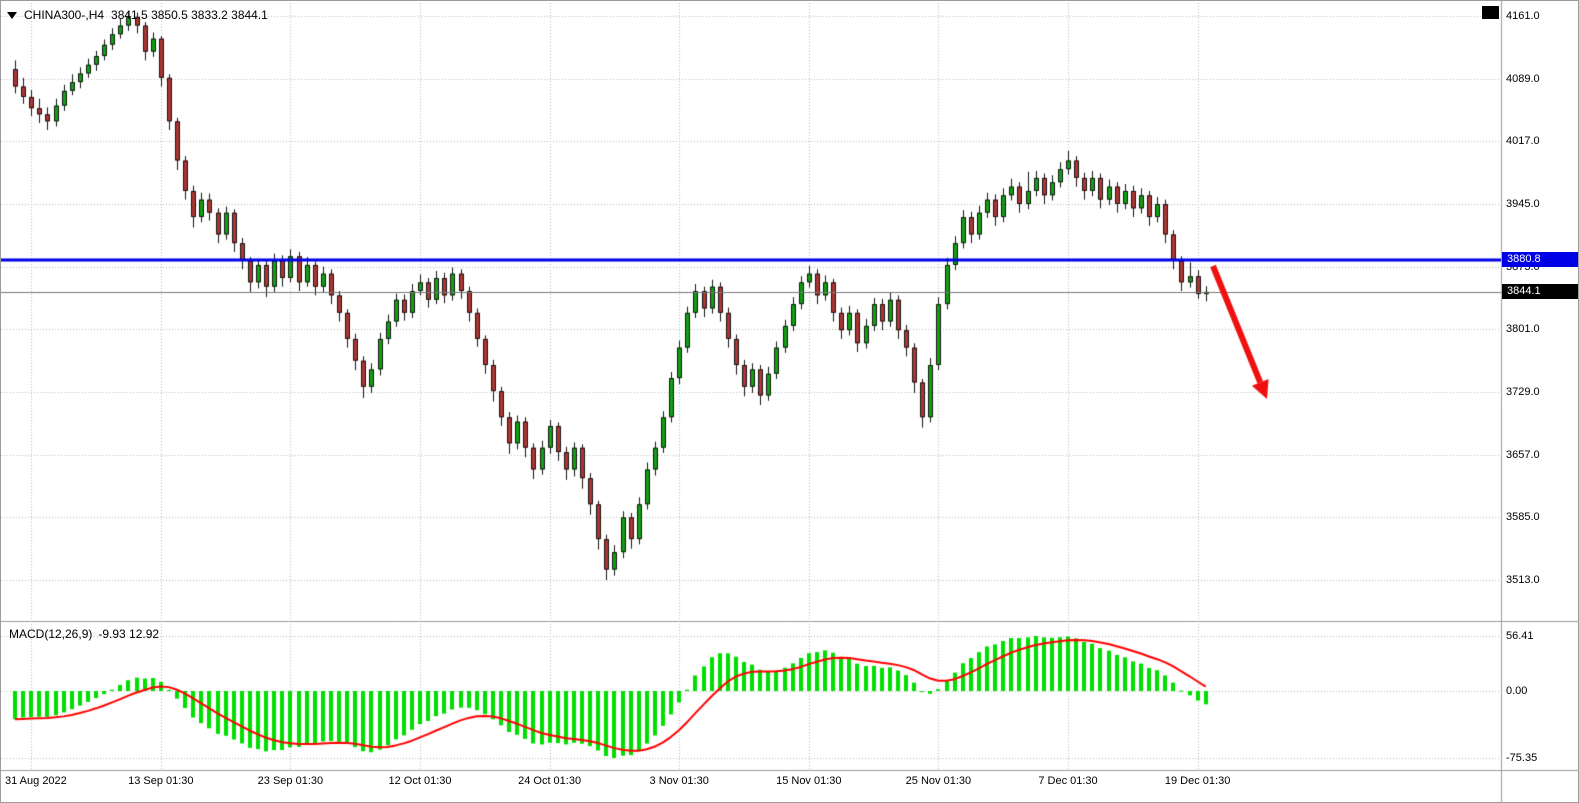 The width and height of the screenshot is (1579, 803). What do you see at coordinates (290, 781) in the screenshot?
I see `time-axis-label: 23 Sep 01:30` at bounding box center [290, 781].